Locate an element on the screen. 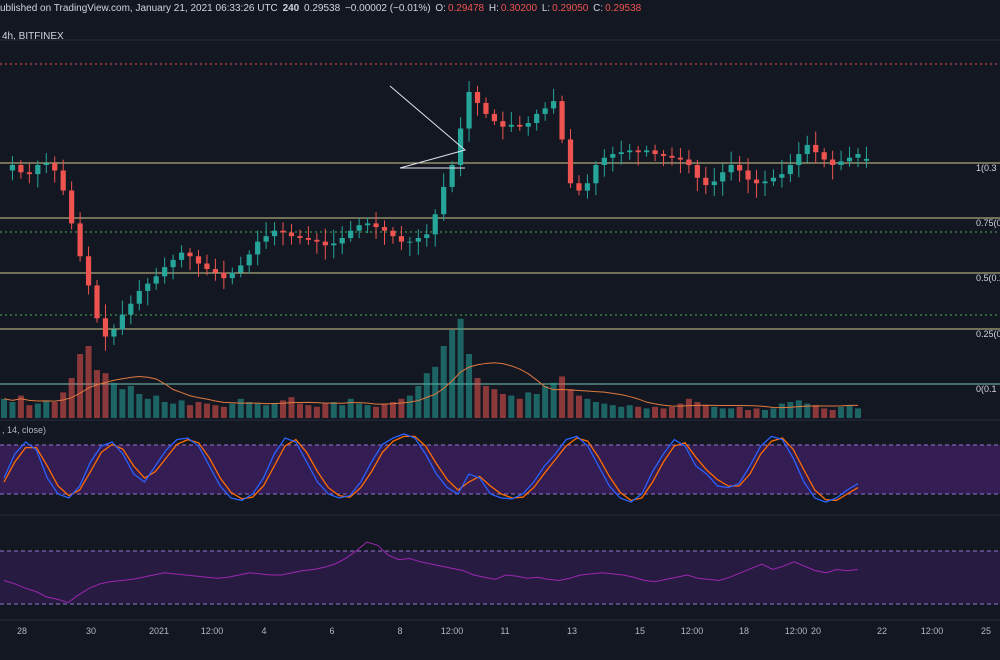 The image size is (1000, 660). stoch-k-line is located at coordinates (431, 468).